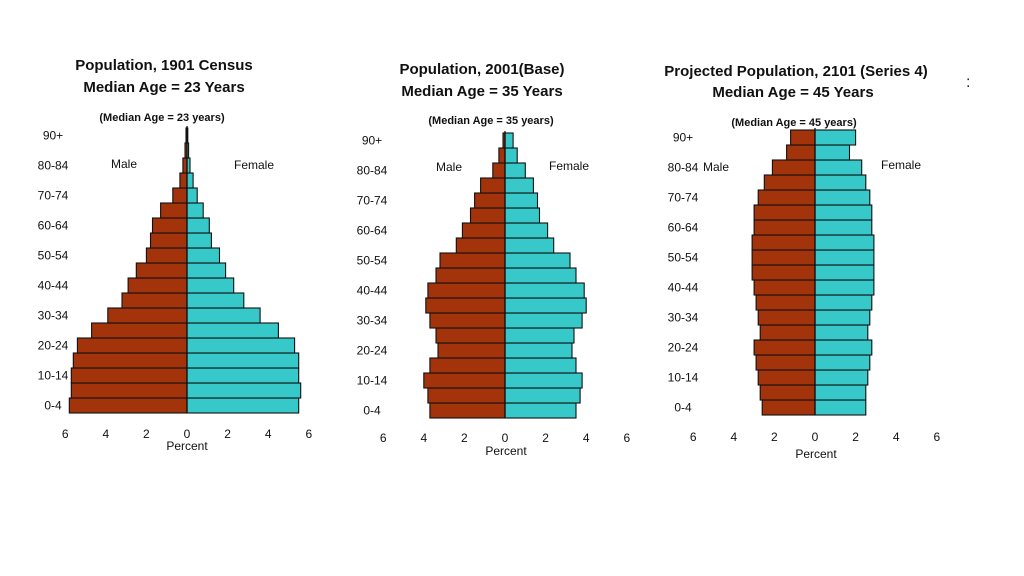 This screenshot has height=576, width=1024. Describe the element at coordinates (683, 228) in the screenshot. I see `age-tick-label: 60-64` at that location.